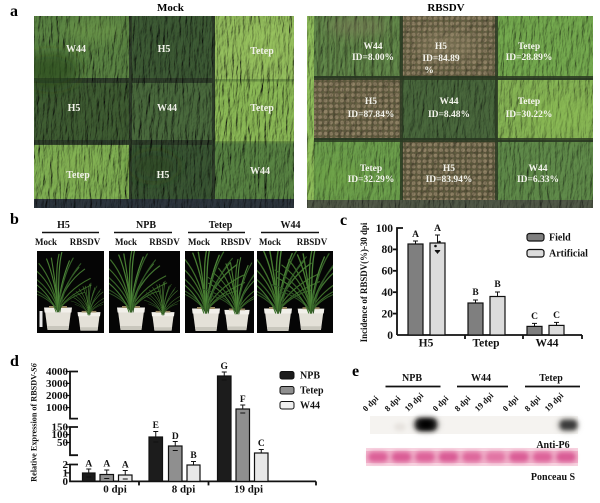 The image size is (600, 503). Describe the element at coordinates (371, 180) in the screenshot. I see `svg-text: ID=32.29%` at that location.